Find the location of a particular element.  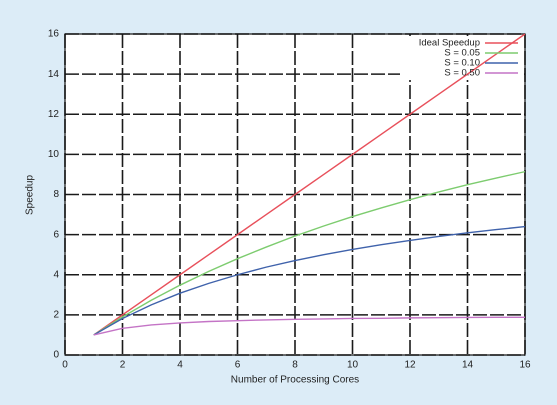

y-tick-label: 4 is located at coordinates (56, 274).